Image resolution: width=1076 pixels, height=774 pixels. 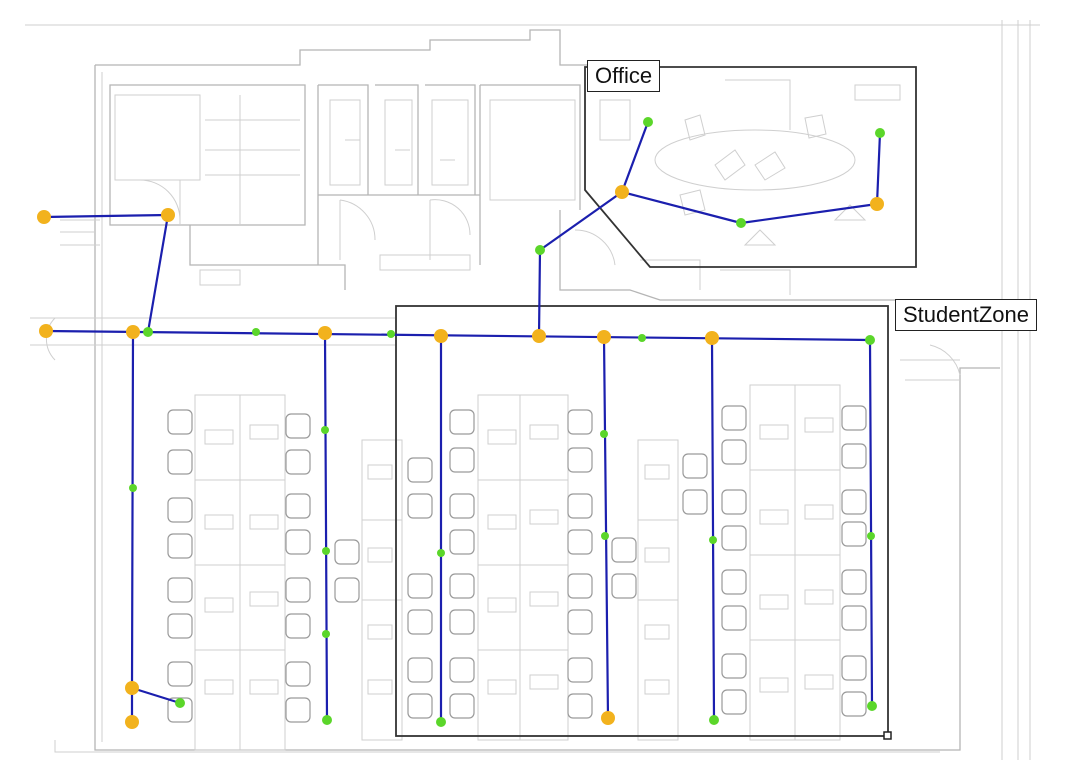 I want to click on office-zone-label: Office, so click(x=624, y=76).